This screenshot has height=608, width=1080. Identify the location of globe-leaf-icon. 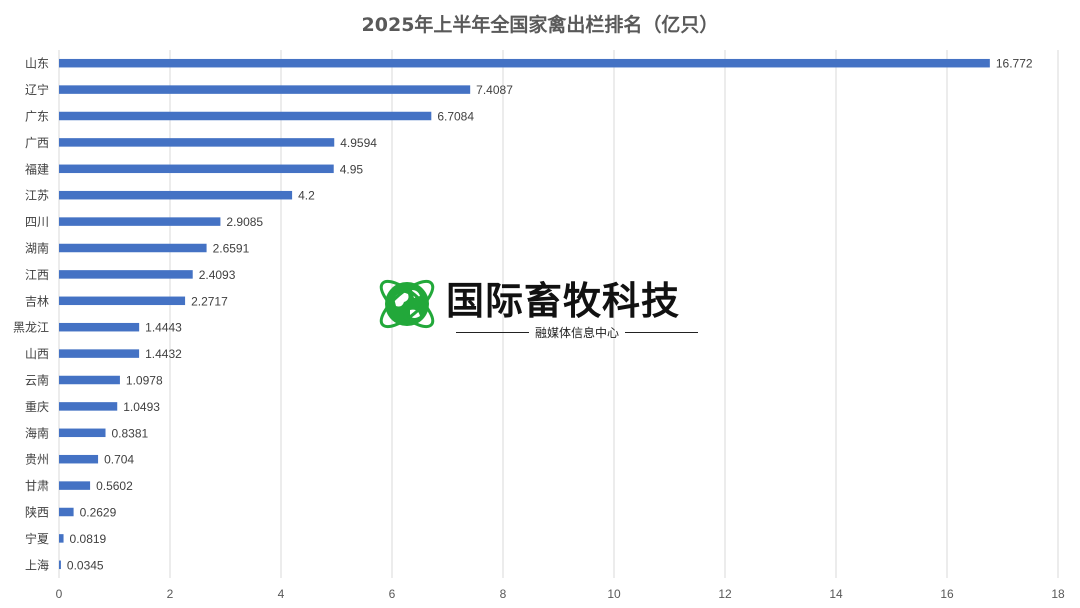
(407, 304).